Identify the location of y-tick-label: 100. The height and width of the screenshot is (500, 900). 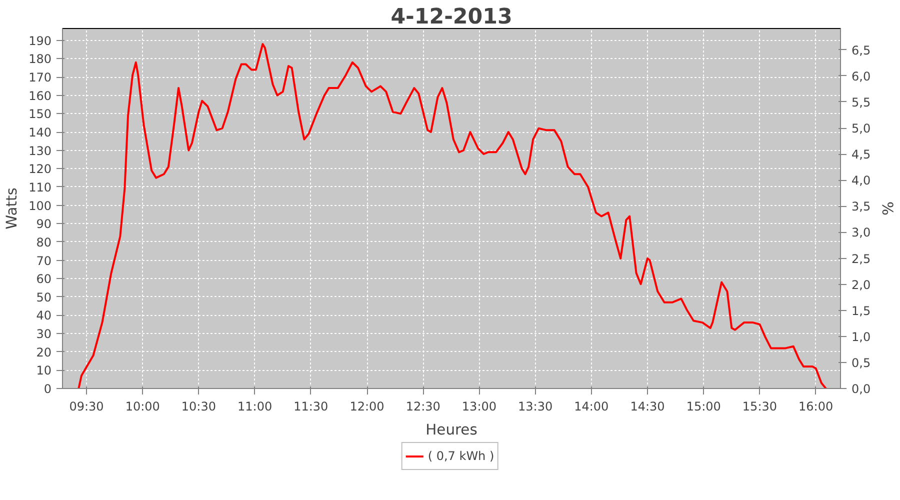
(40, 205).